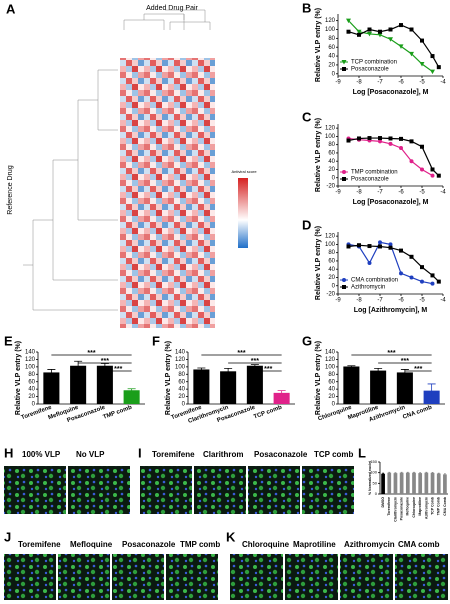 The height and width of the screenshot is (604, 450). What do you see at coordinates (11, 8) in the screenshot?
I see `panel-letter: A` at bounding box center [11, 8].